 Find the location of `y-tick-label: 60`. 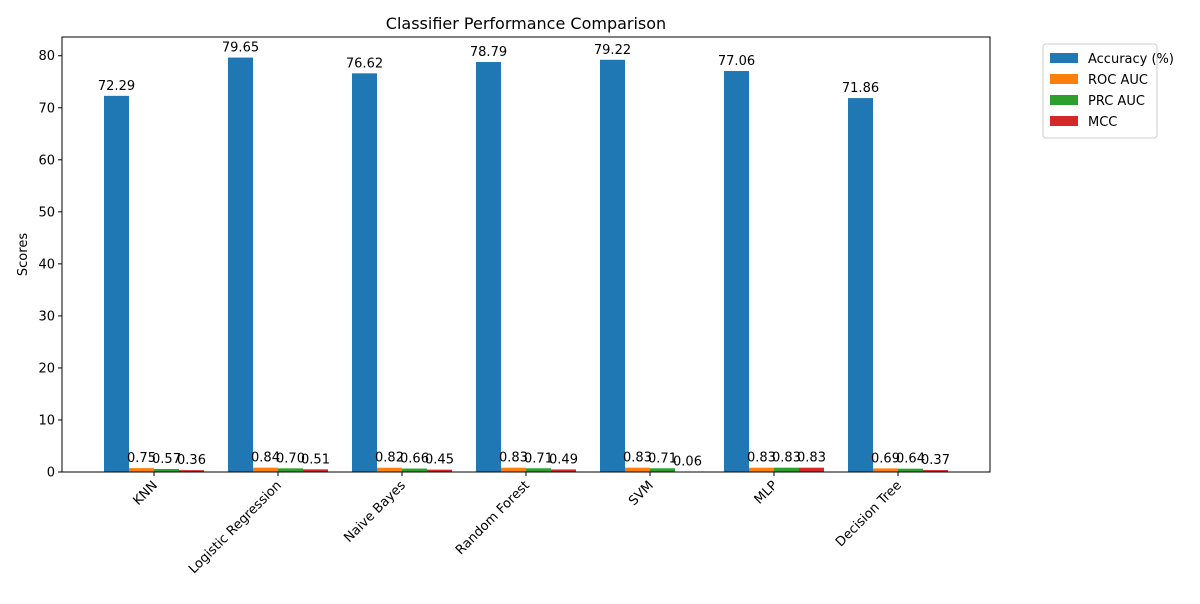

y-tick-label: 60 is located at coordinates (46, 160).